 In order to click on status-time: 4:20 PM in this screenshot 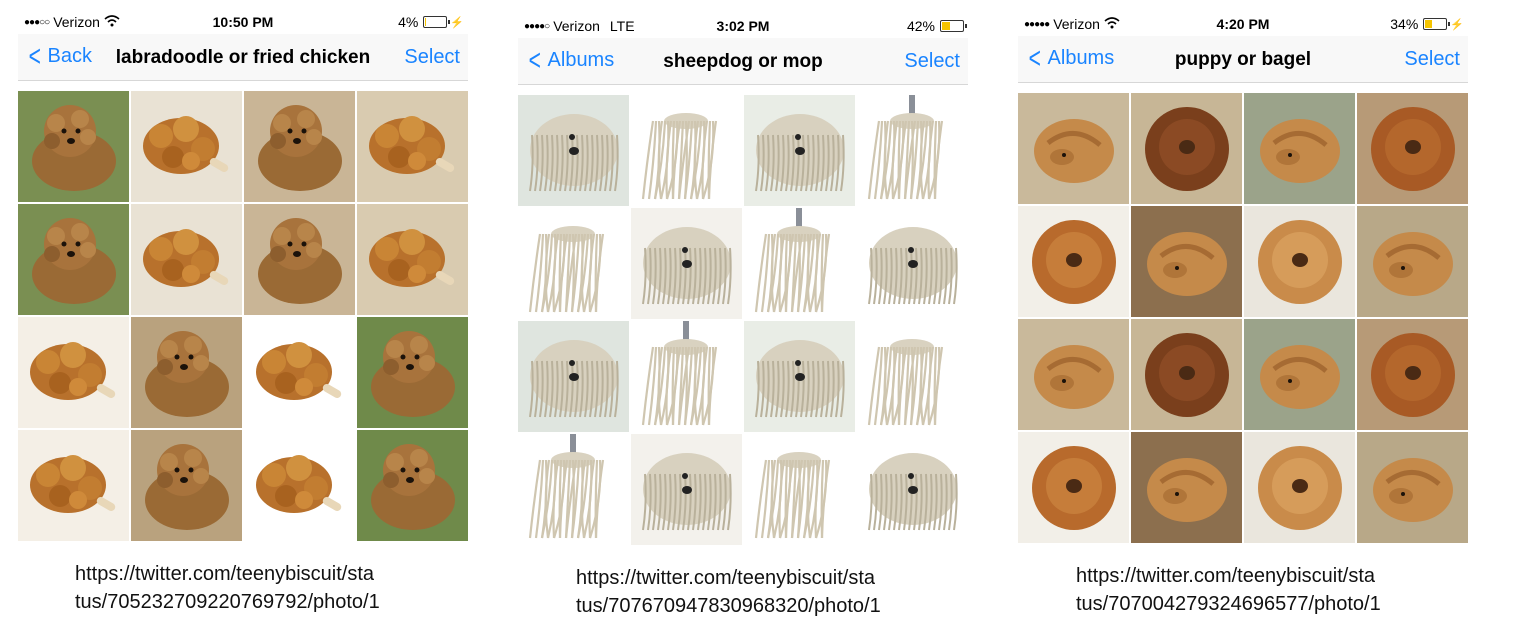, I will do `click(1243, 24)`.